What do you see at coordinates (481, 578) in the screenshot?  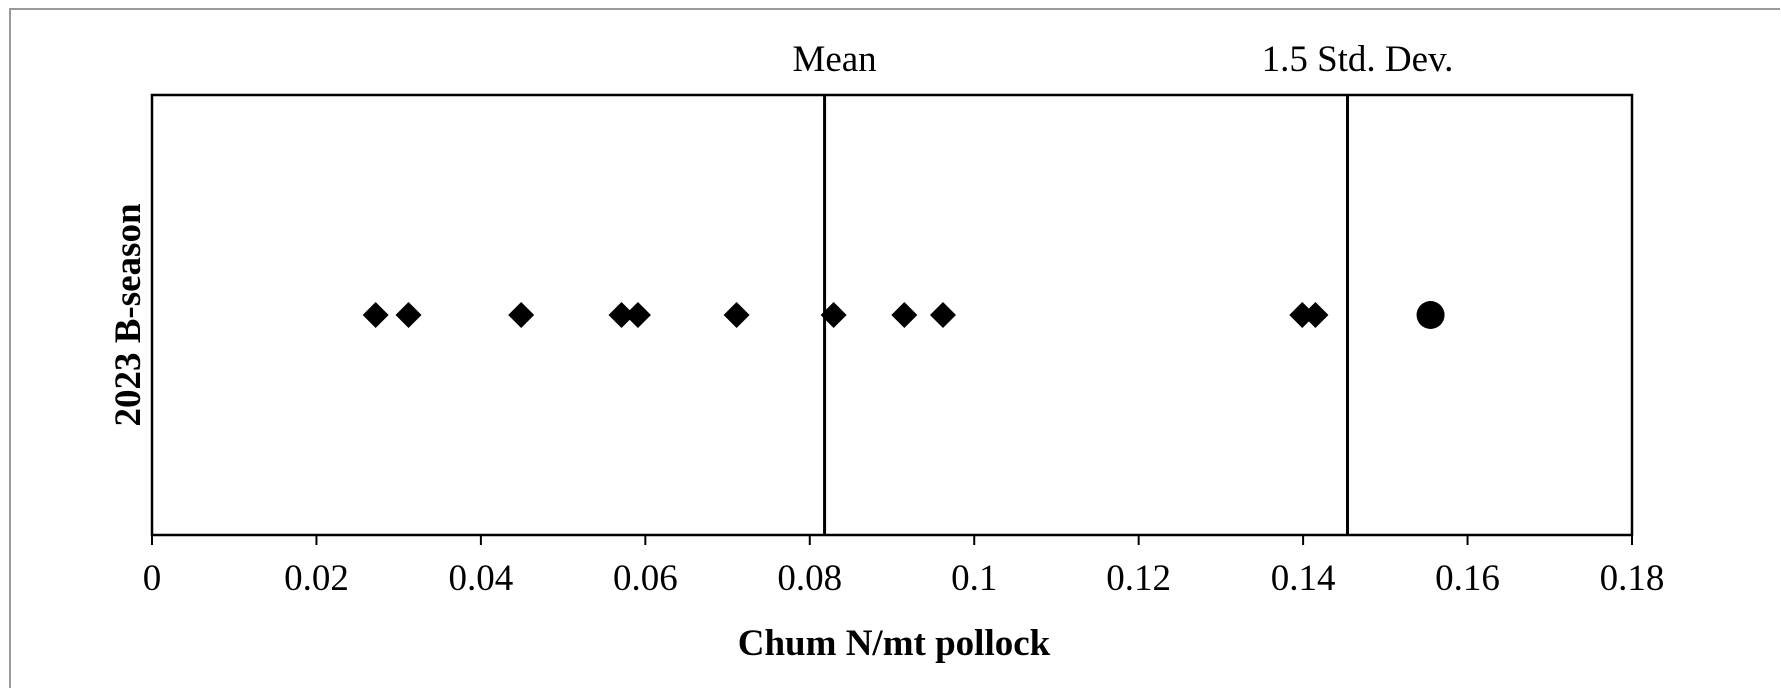 I see `x-tick-label: 0.04` at bounding box center [481, 578].